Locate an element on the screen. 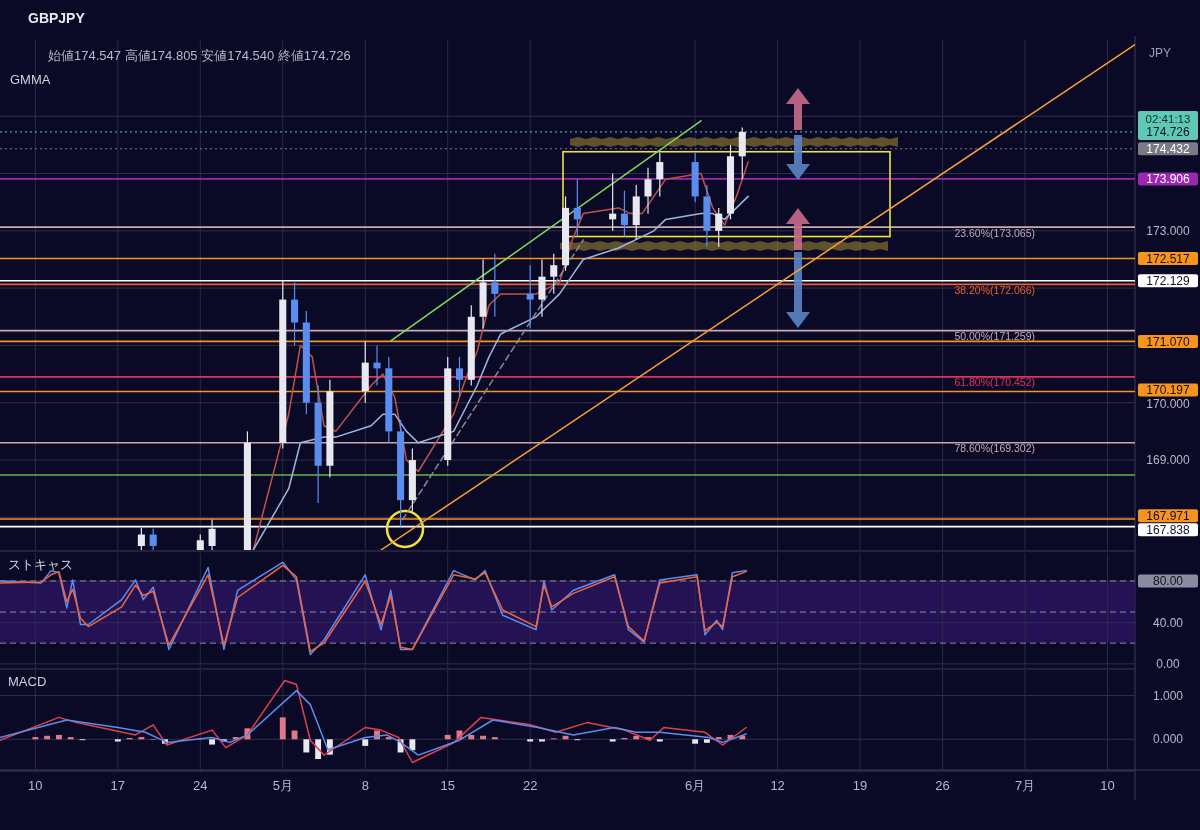  x-tick-label: 5月 is located at coordinates (282, 785).